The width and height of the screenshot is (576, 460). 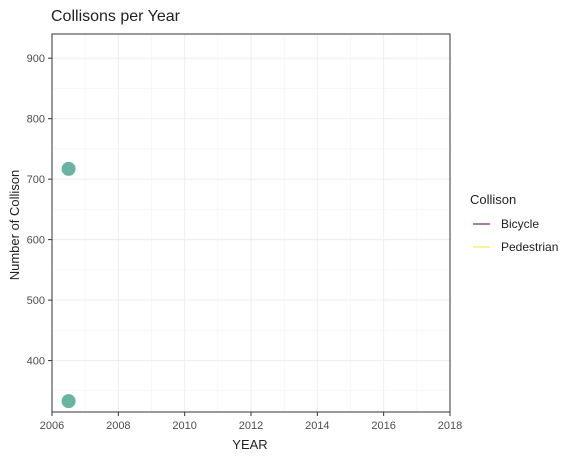 What do you see at coordinates (39, 210) in the screenshot?
I see `y-axis-ticks: 400 500 600 700 800 900` at bounding box center [39, 210].